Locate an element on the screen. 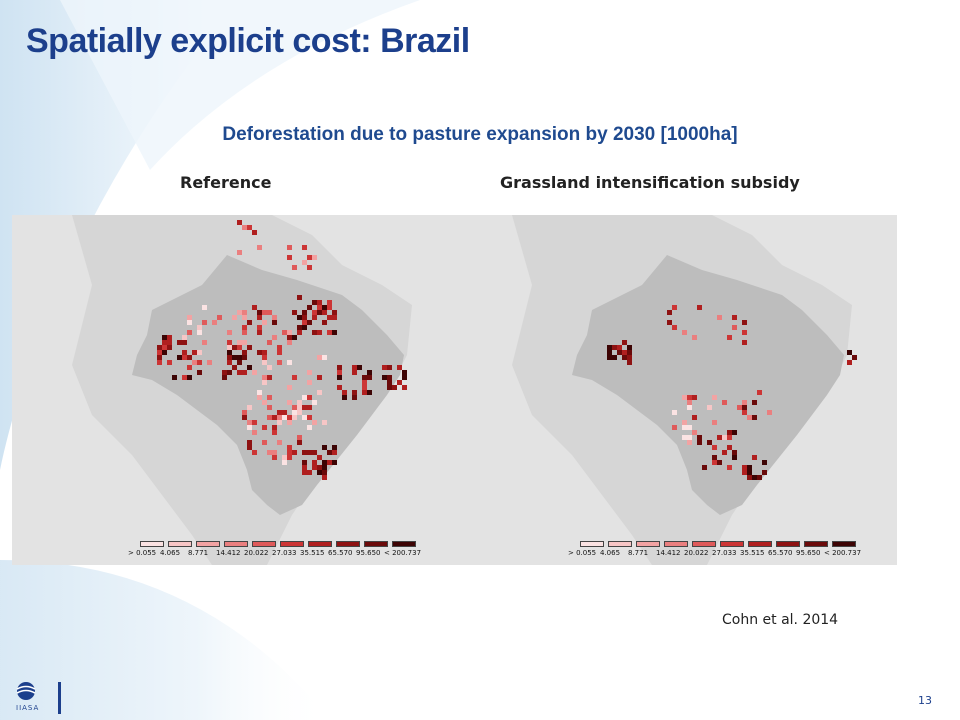 Image resolution: width=960 pixels, height=720 pixels. legend-label: < 200.737 is located at coordinates (403, 553).